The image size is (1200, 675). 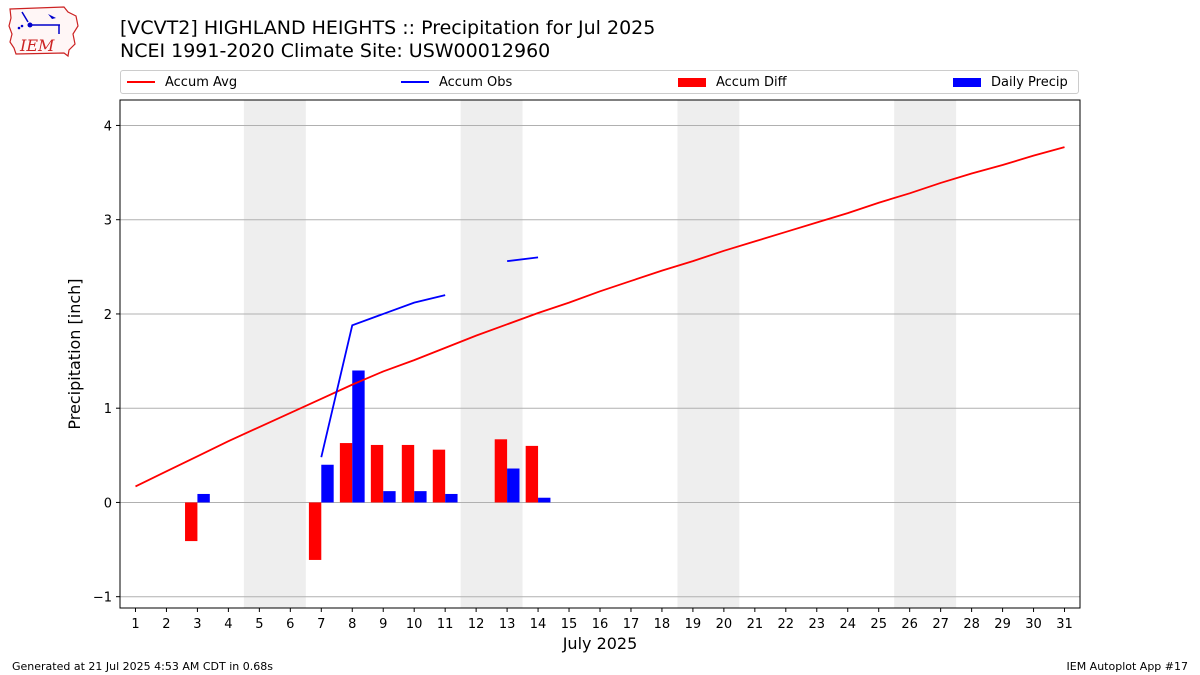 I want to click on chart-subtitle: NCEI 1991-2020 Climate Site: USW00012960, so click(x=335, y=51).